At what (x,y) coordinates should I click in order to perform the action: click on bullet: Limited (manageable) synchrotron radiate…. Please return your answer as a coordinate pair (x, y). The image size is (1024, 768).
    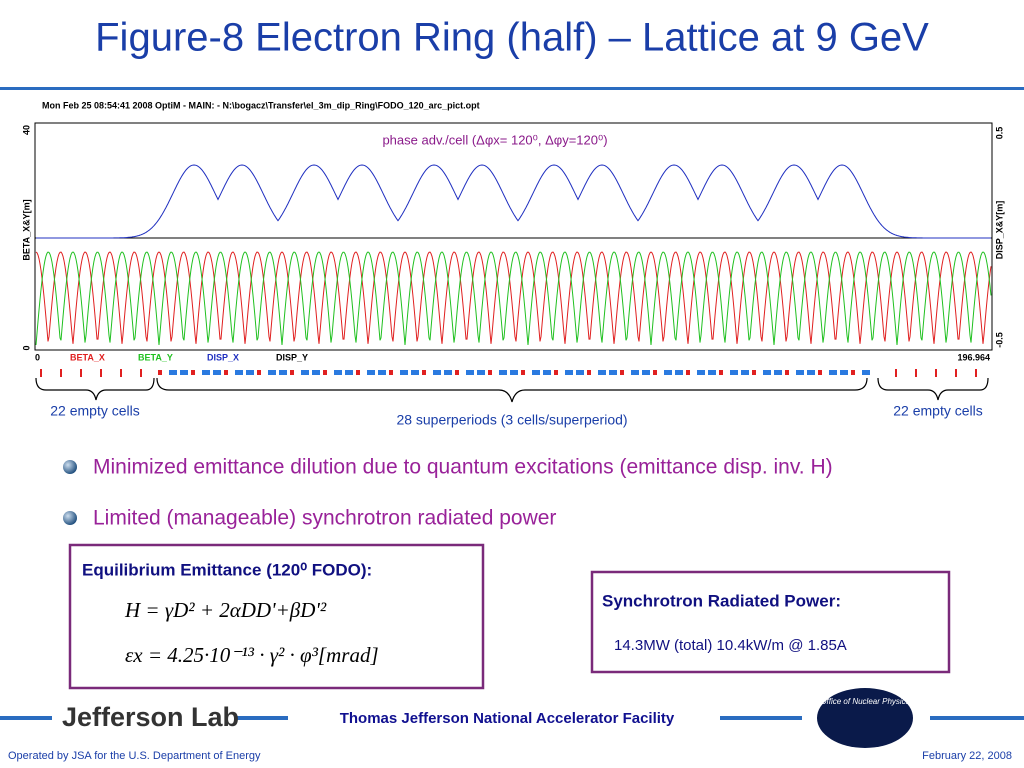
    Looking at the image, I should click on (324, 518).